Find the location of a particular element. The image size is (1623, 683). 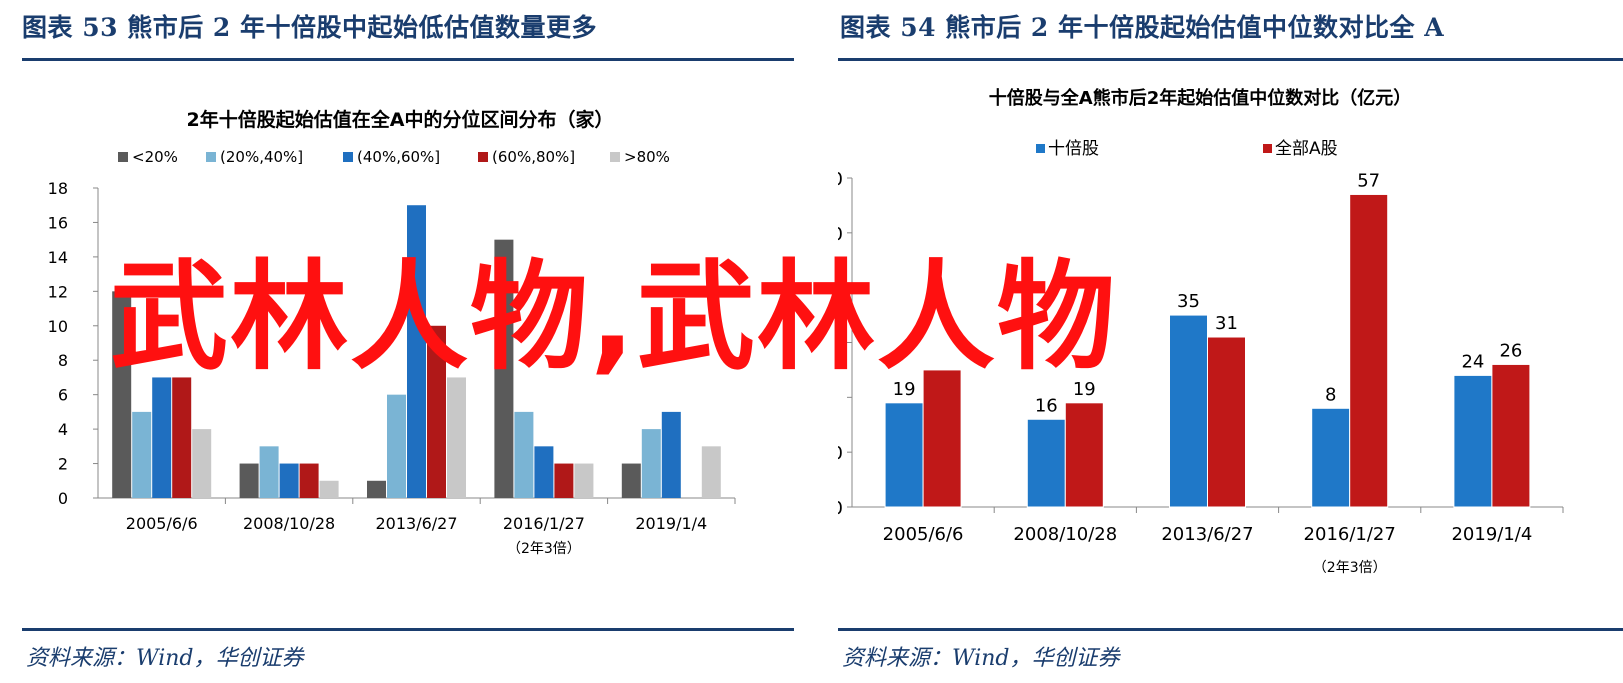

legend-label: <20% is located at coordinates (155, 157).